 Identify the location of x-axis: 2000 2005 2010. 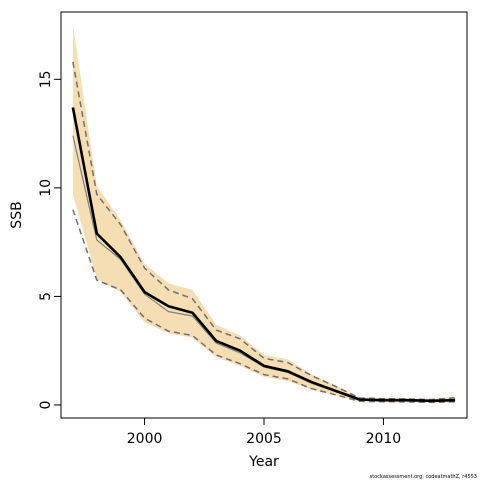
(264, 432).